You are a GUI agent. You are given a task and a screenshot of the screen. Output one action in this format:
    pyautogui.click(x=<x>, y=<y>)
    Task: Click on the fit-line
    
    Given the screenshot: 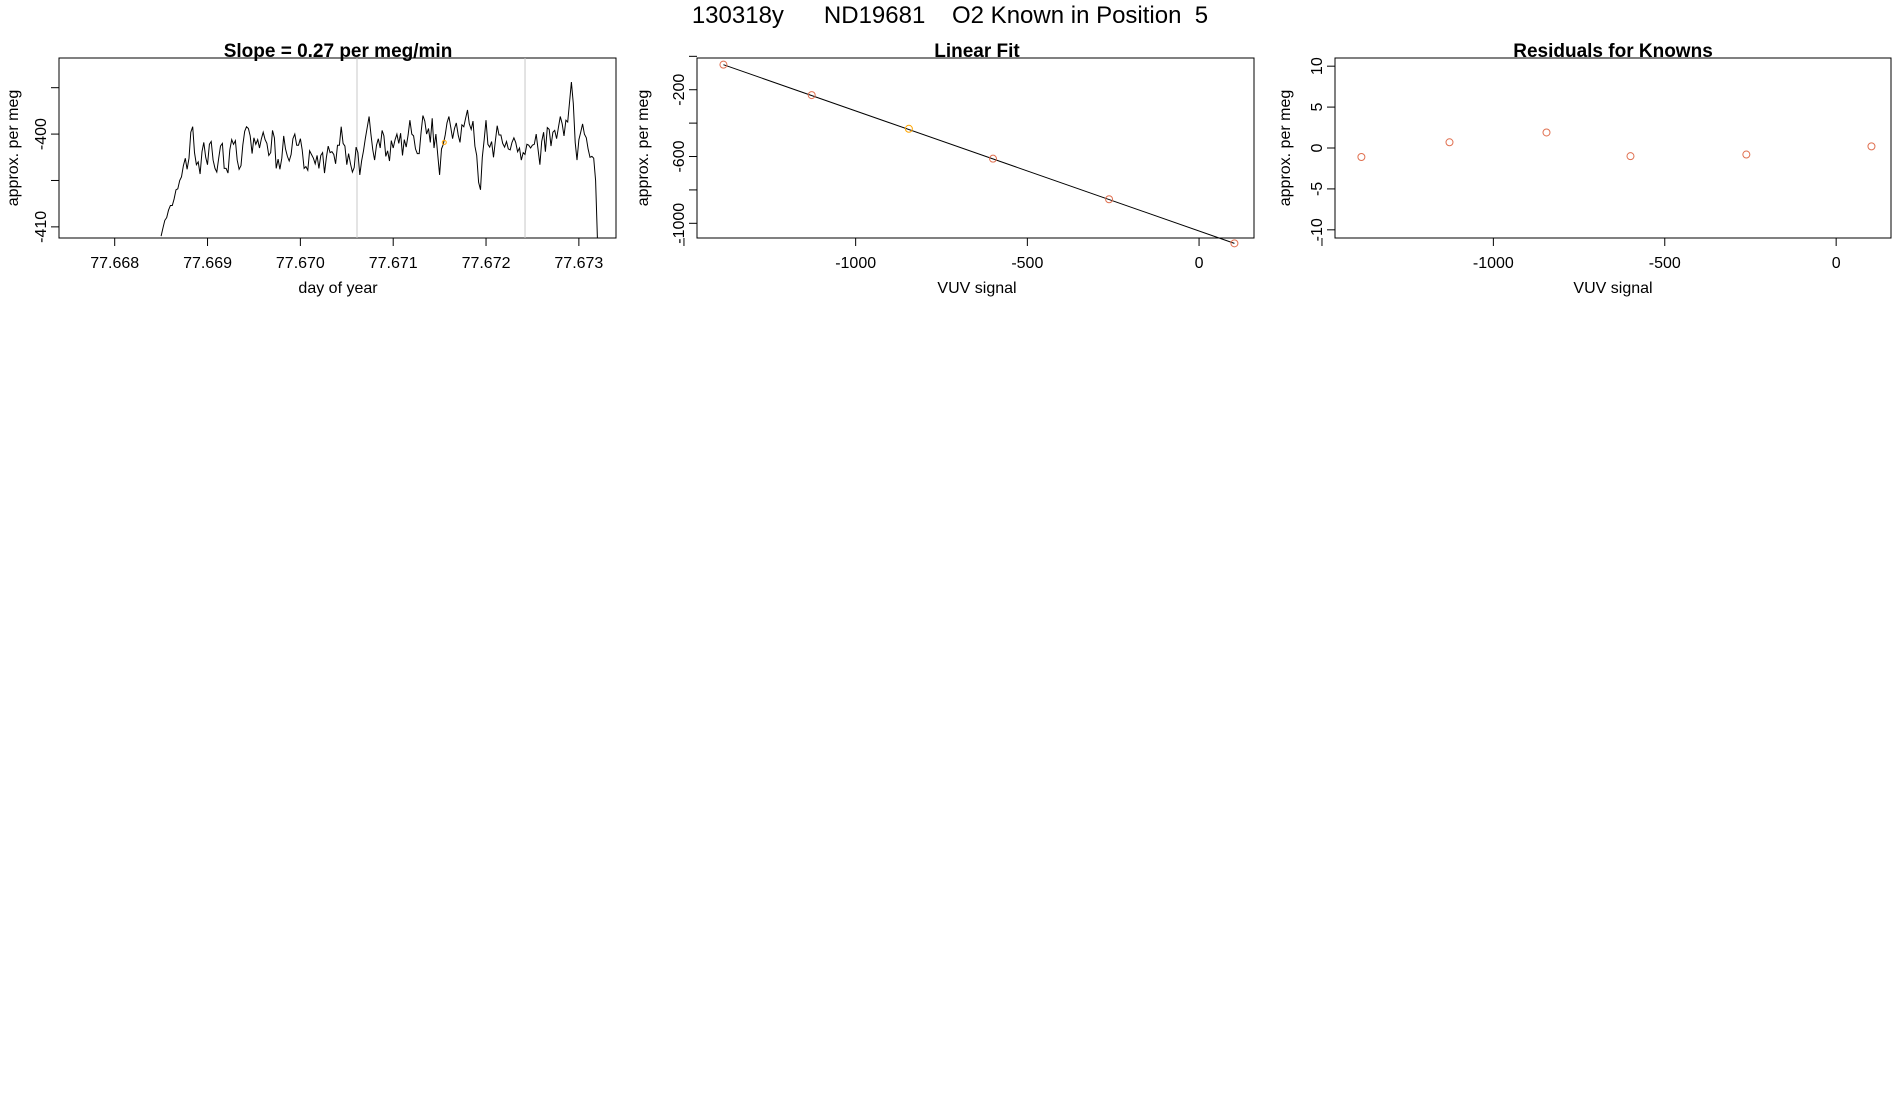 What is the action you would take?
    pyautogui.click(x=979, y=154)
    